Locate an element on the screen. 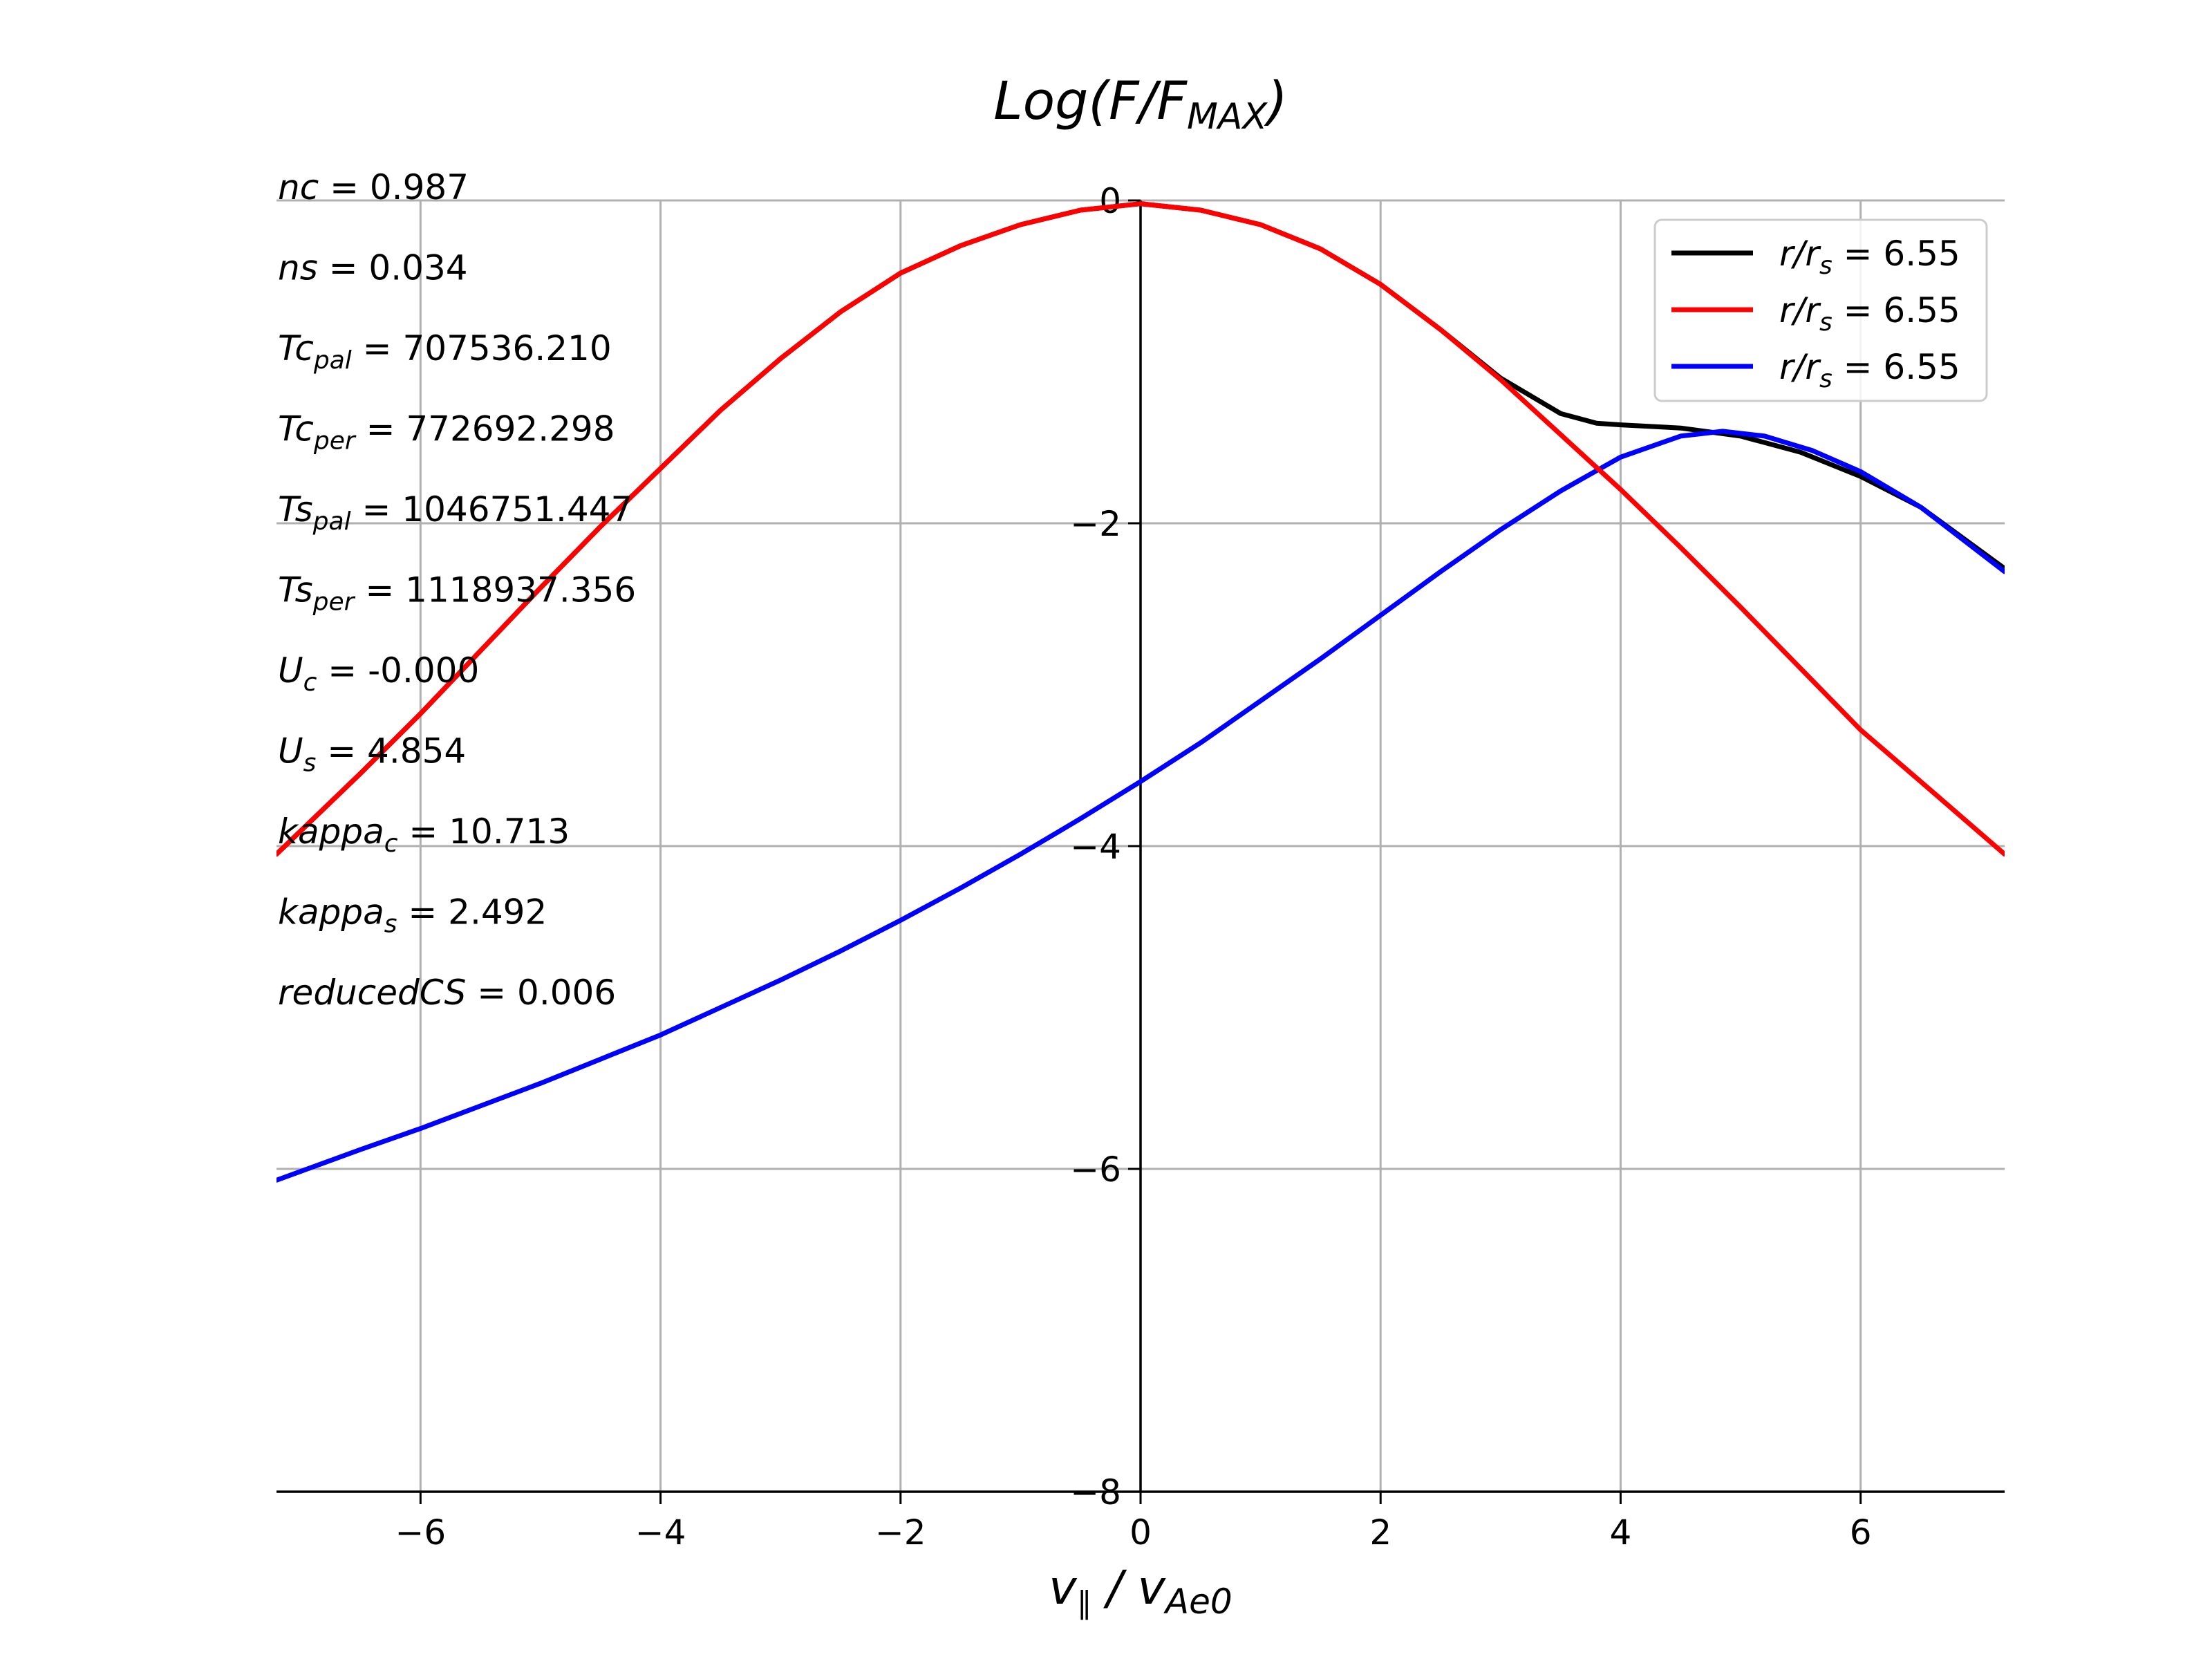  parameter-1: nc = 0.987 is located at coordinates (373, 187).